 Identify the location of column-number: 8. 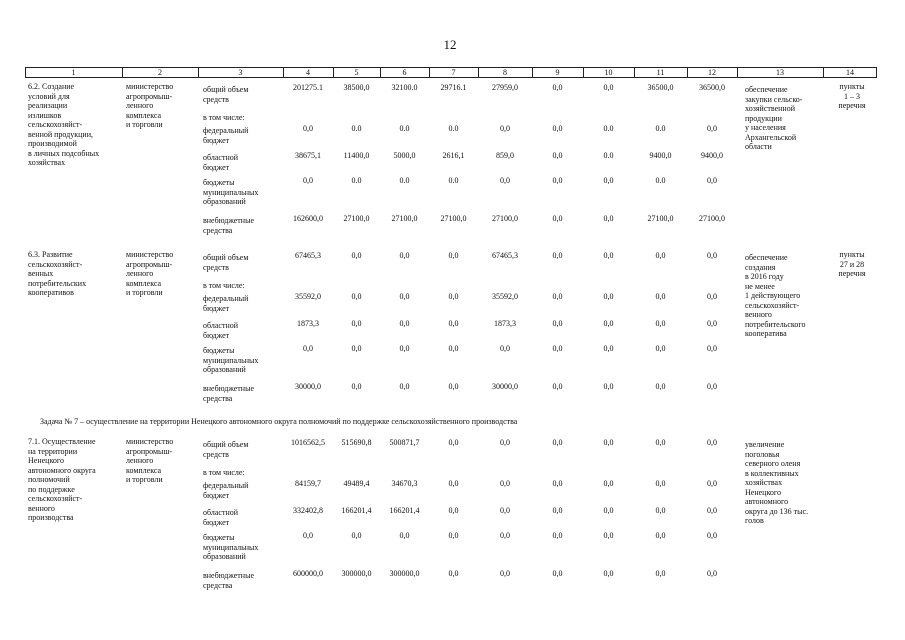
(505, 72).